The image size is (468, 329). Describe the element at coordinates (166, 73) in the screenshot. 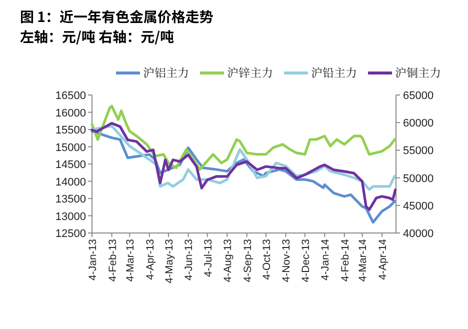

I see `legend-label: 沪铝主力` at that location.